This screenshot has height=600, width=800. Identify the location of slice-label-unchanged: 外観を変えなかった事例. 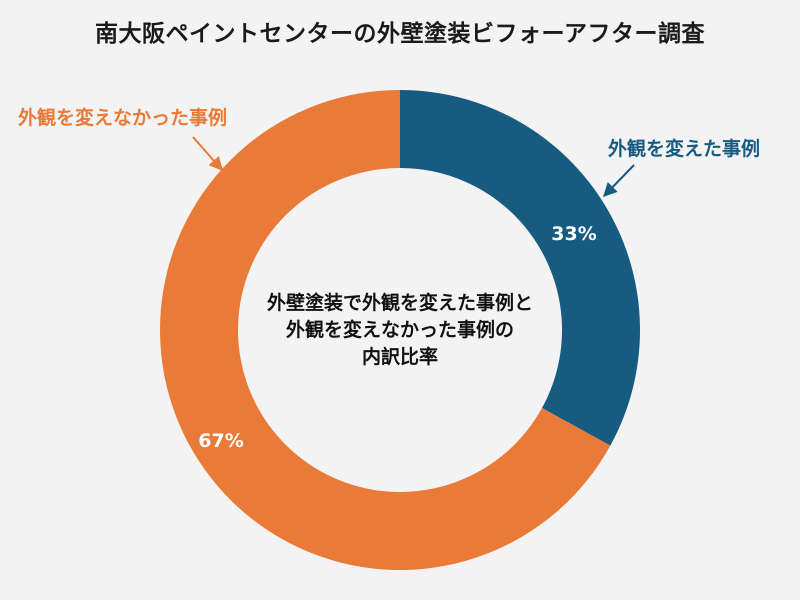
(122, 117).